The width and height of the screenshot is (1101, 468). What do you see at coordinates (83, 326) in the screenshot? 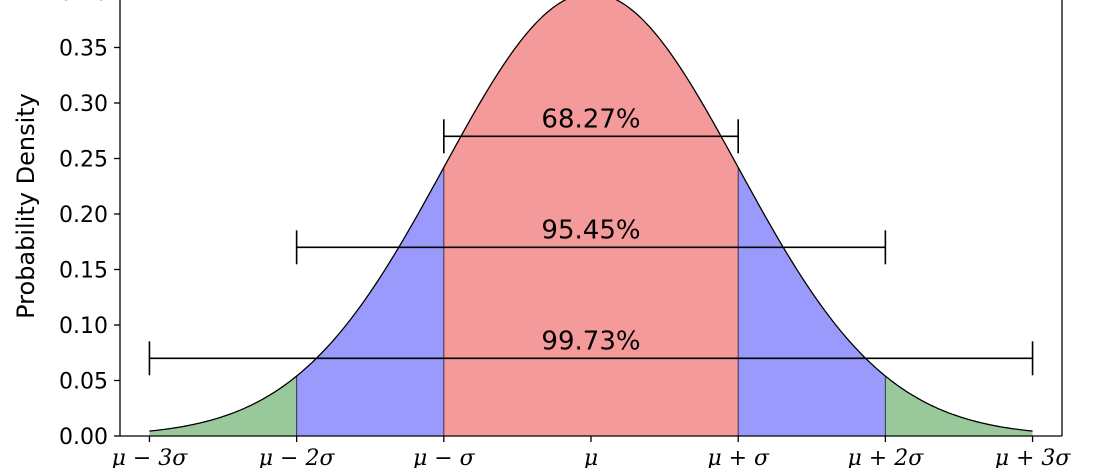
I see `y-tick-label: 0.10` at bounding box center [83, 326].